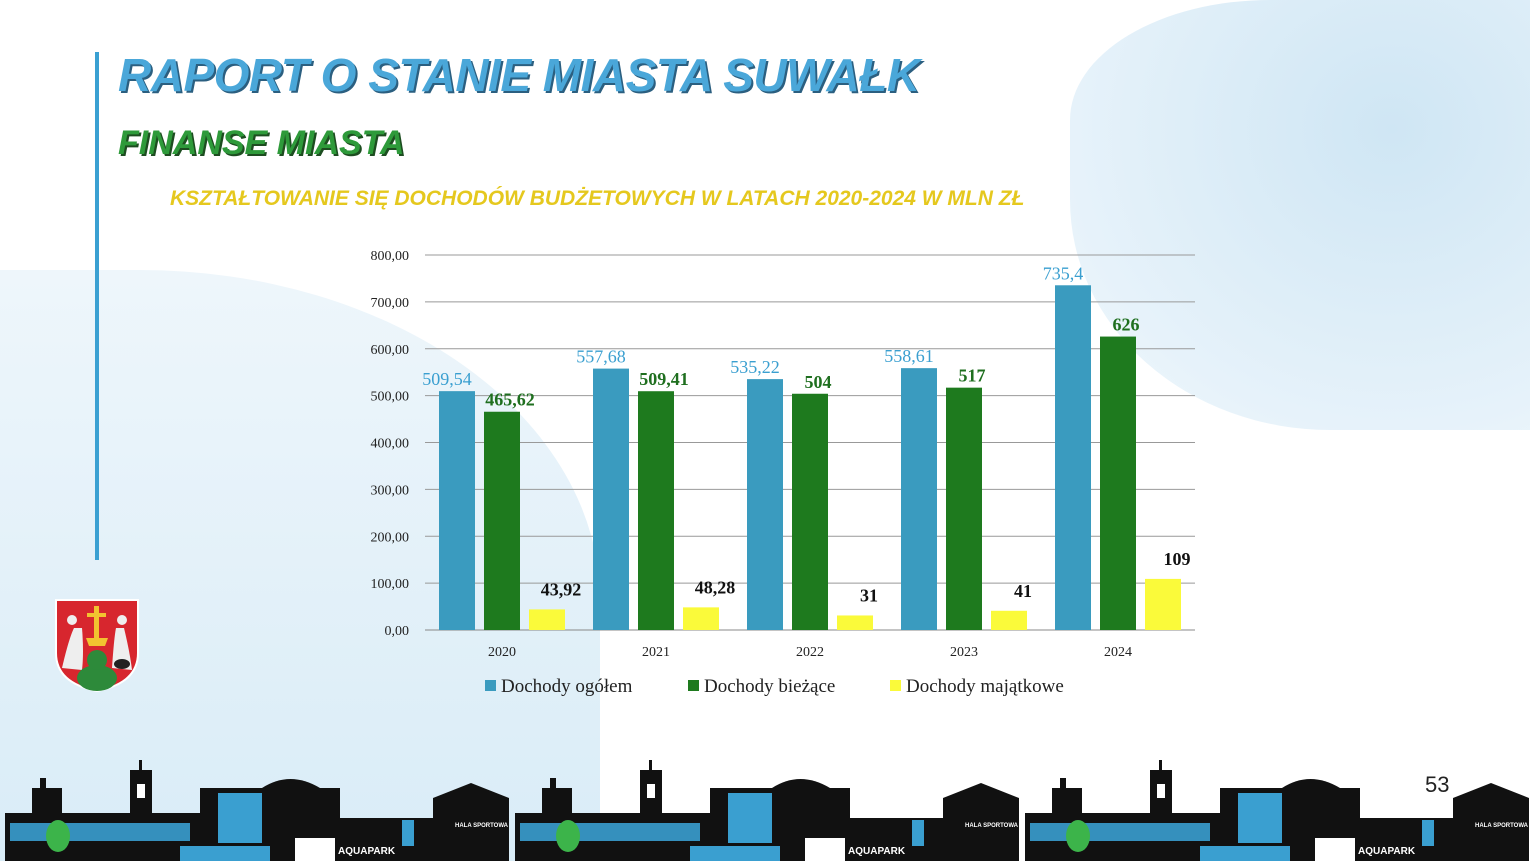 The image size is (1530, 861). What do you see at coordinates (390, 303) in the screenshot?
I see `y-tick-label: 700,00` at bounding box center [390, 303].